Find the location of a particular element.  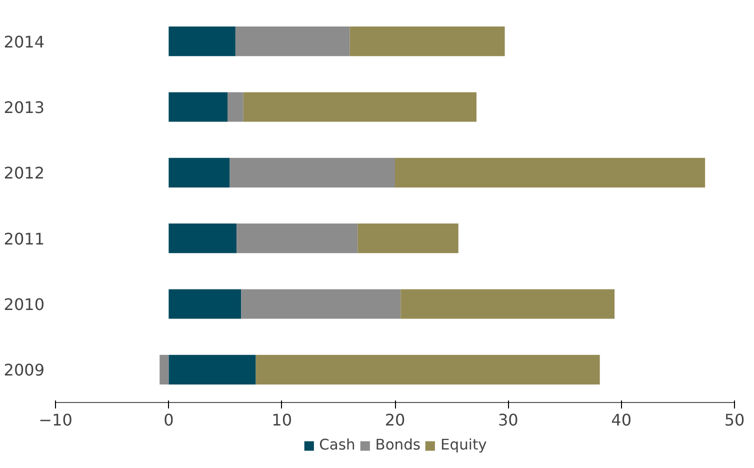

x-tick-label: 50 is located at coordinates (734, 420).